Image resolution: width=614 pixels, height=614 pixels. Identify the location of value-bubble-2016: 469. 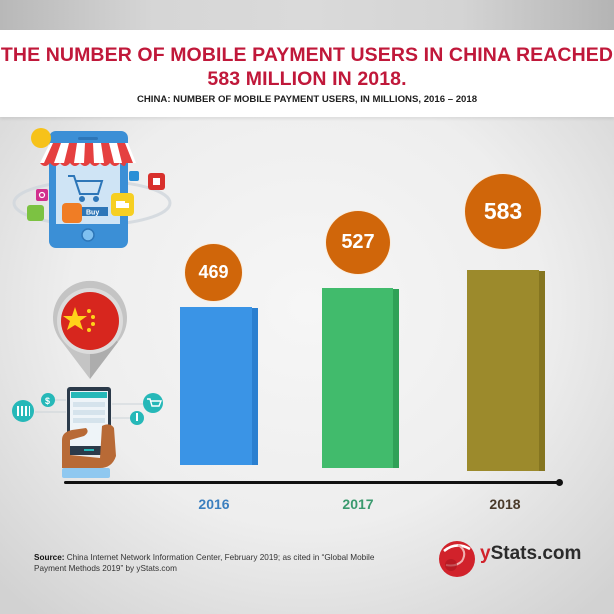
(213, 272).